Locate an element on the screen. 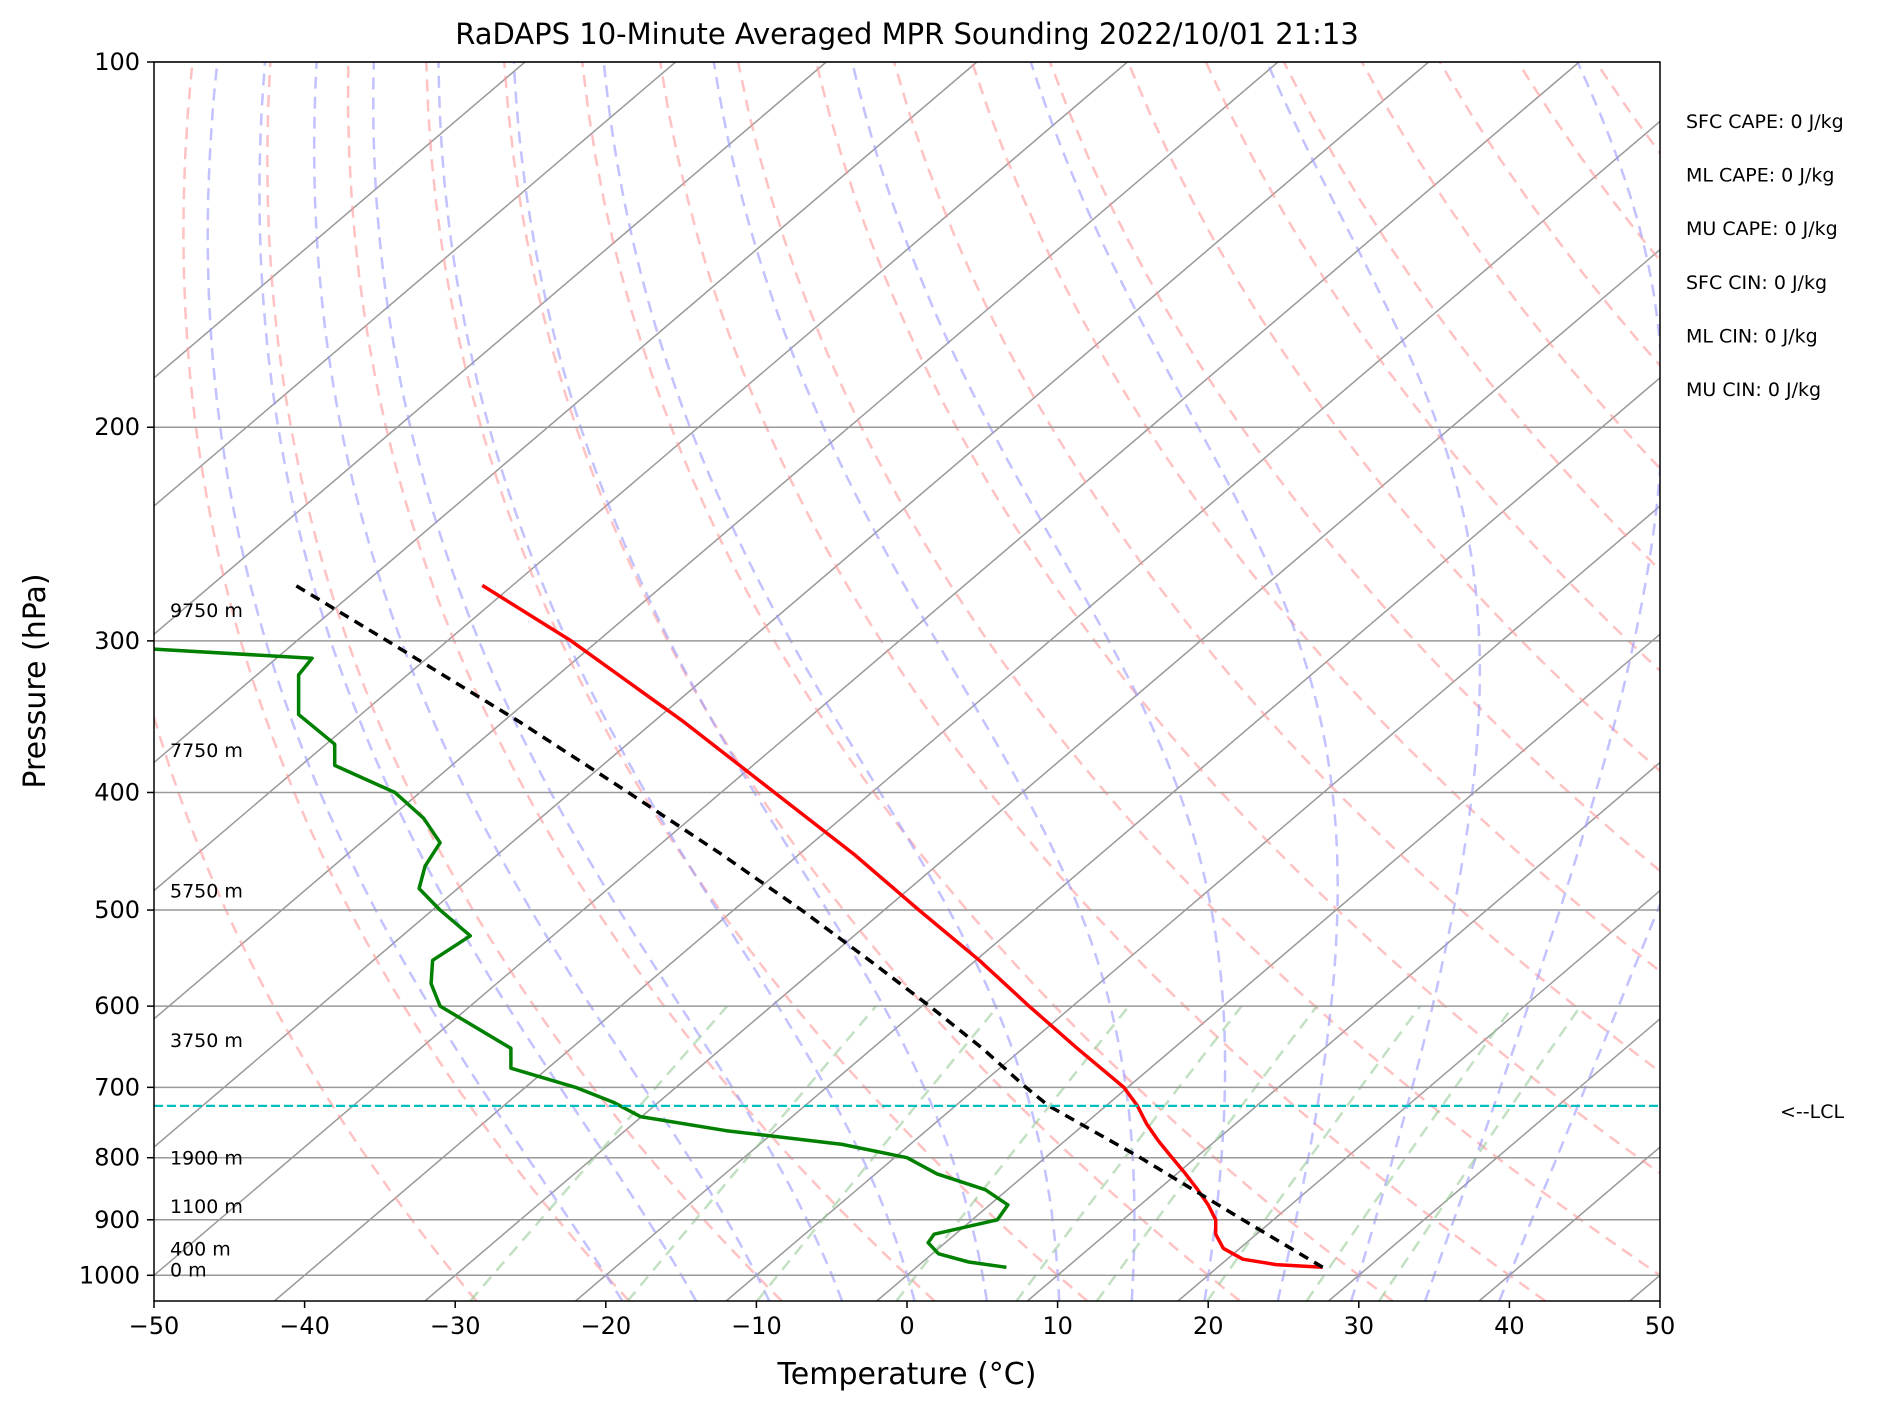 This screenshot has height=1406, width=1882. y-tick-label: 600 is located at coordinates (117, 1006).